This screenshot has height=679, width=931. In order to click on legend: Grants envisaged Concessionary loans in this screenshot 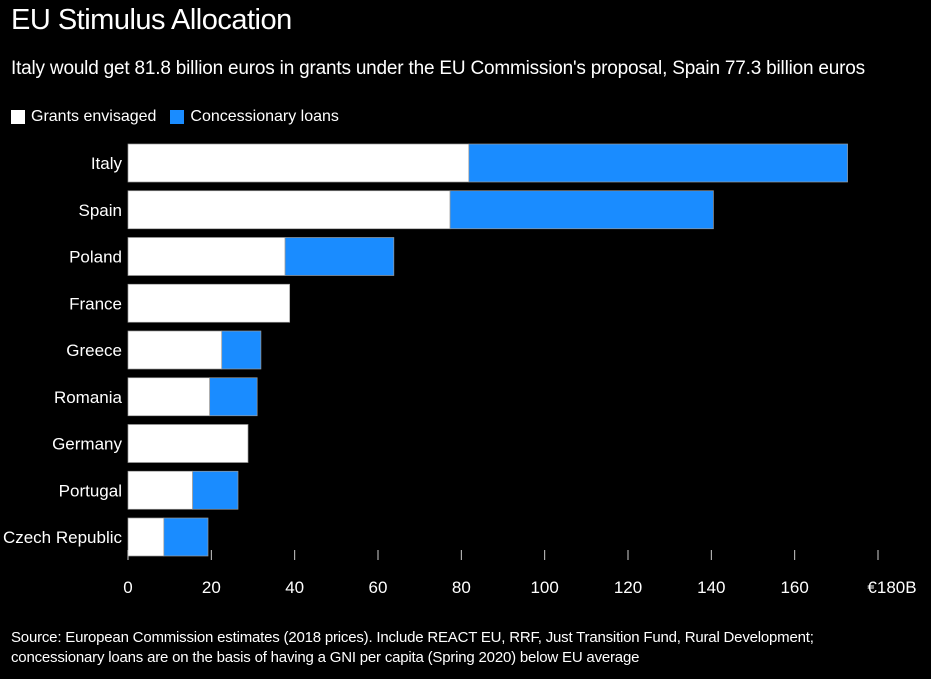, I will do `click(182, 117)`.